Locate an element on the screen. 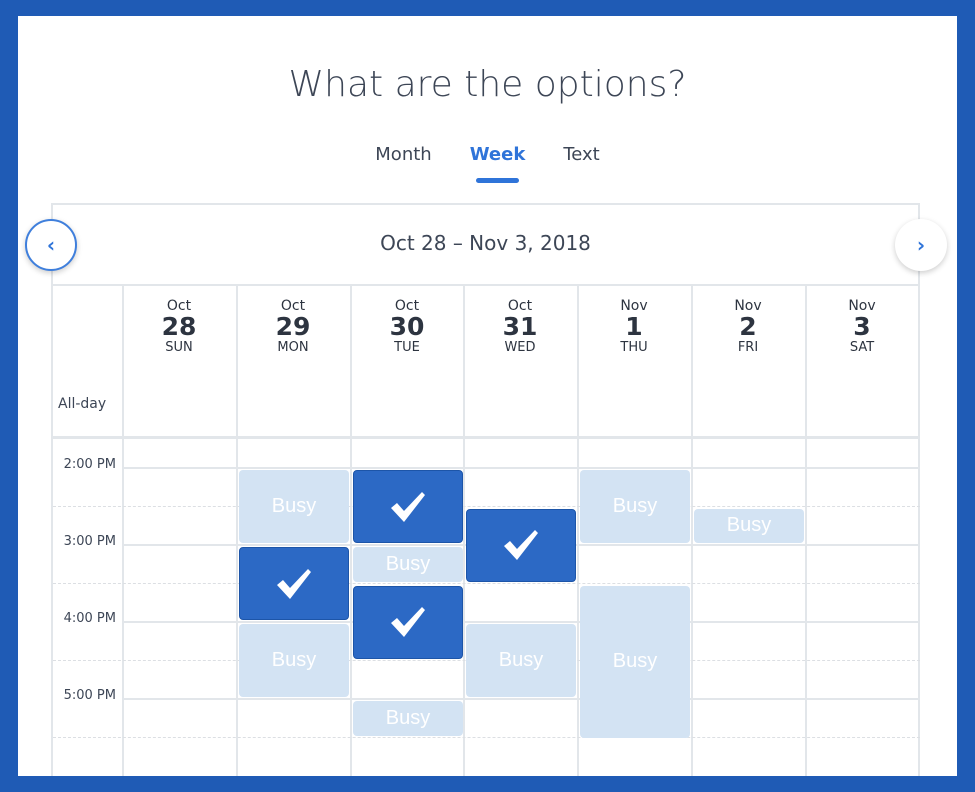 The width and height of the screenshot is (975, 792). header-divider is located at coordinates (486, 285).